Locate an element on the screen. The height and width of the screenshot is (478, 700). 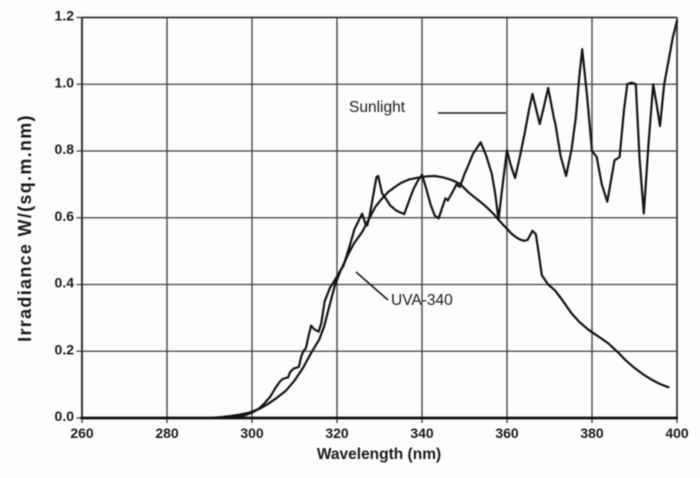
svg-text: 340 is located at coordinates (422, 433).